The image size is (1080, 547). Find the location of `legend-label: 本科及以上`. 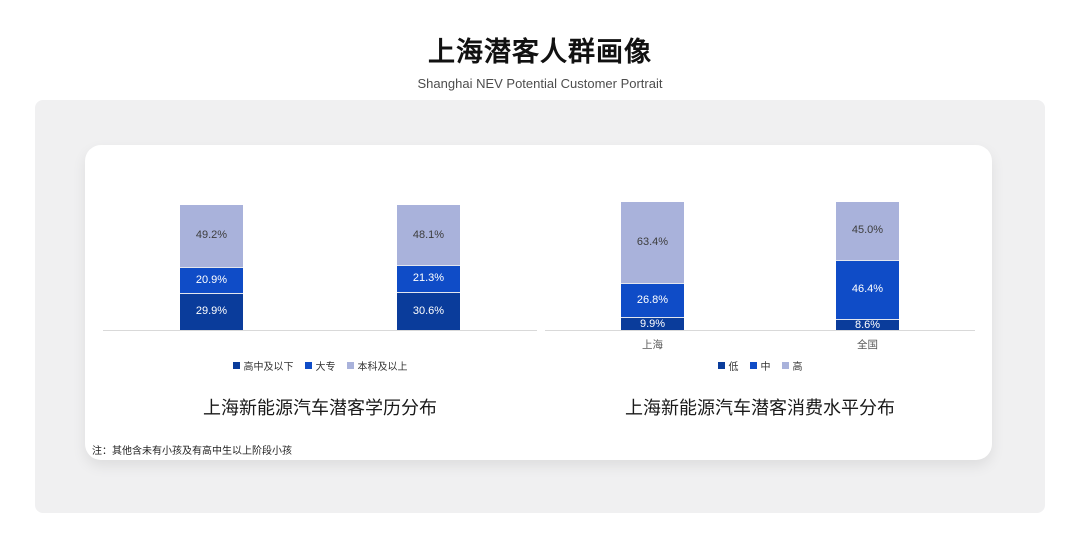

legend-label: 本科及以上 is located at coordinates (382, 367).